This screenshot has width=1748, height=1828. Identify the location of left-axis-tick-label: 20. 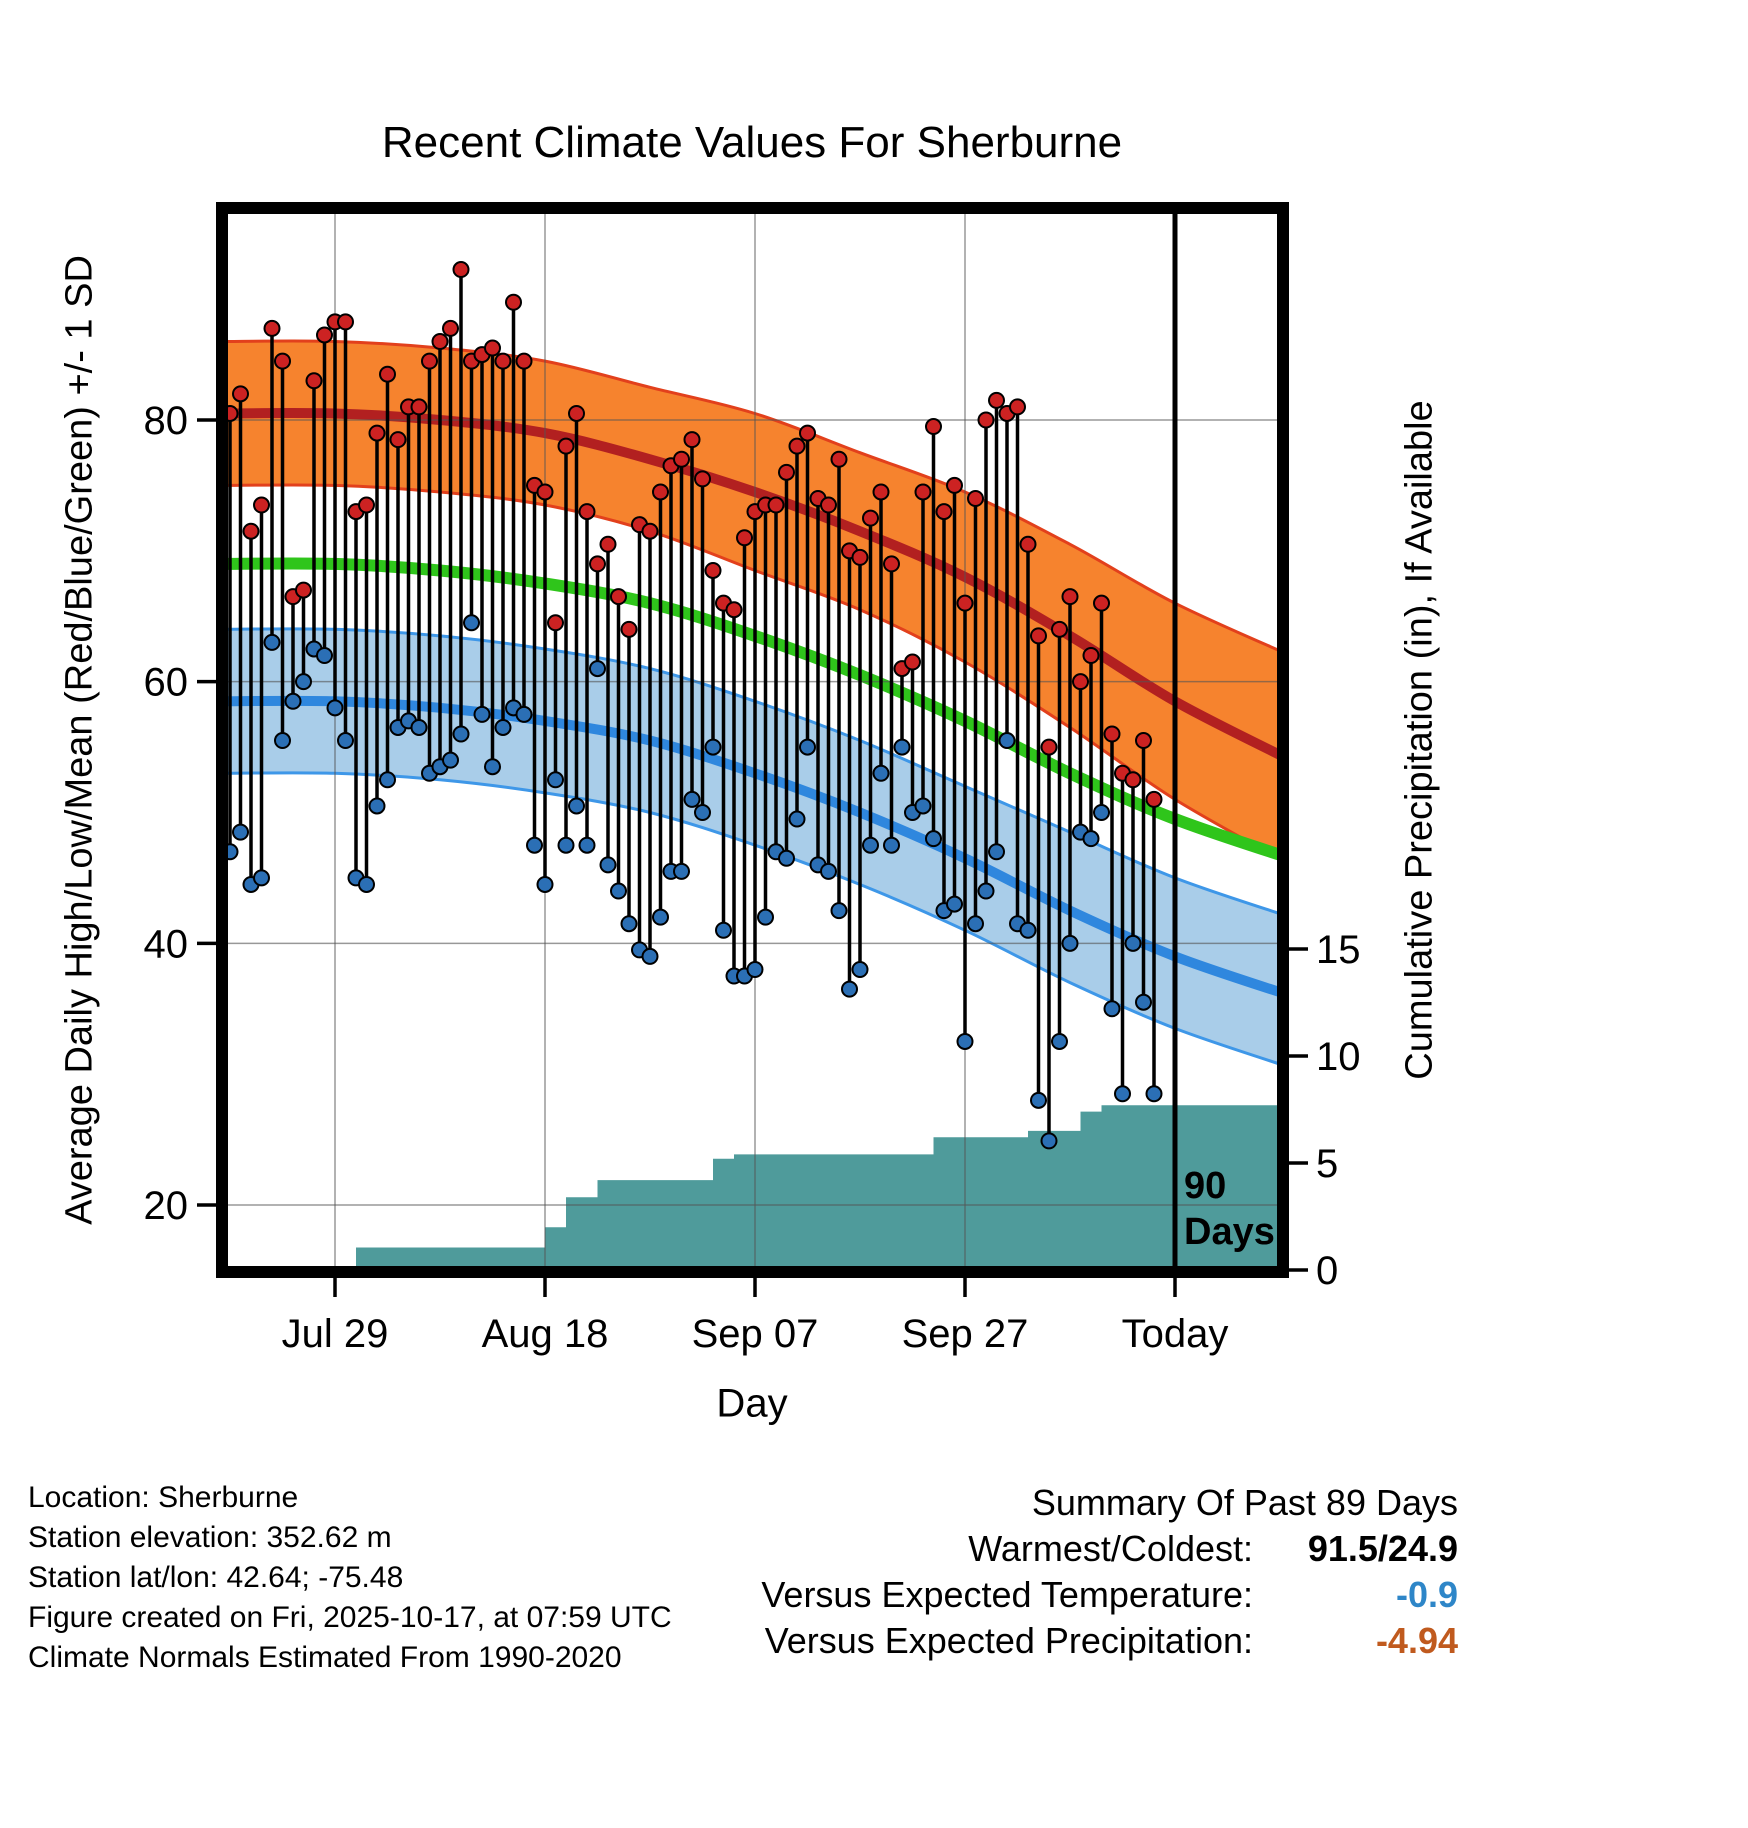
(166, 1206).